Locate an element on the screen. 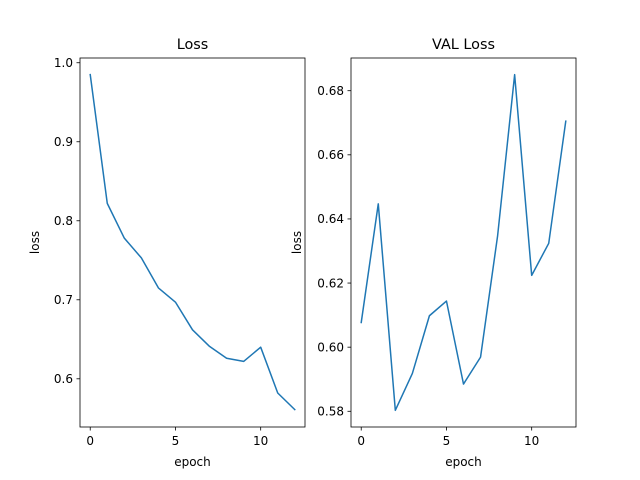  y-tick-label: 1.0 is located at coordinates (63, 63).